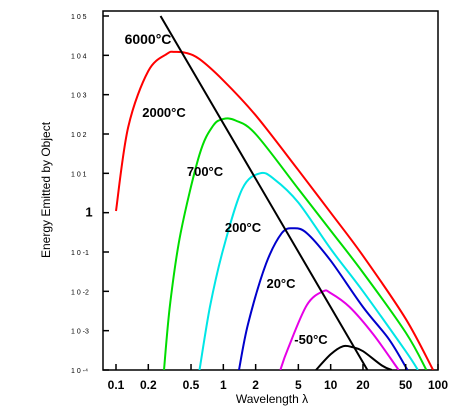  I want to click on x-tick-label-9: 100, so click(438, 385).